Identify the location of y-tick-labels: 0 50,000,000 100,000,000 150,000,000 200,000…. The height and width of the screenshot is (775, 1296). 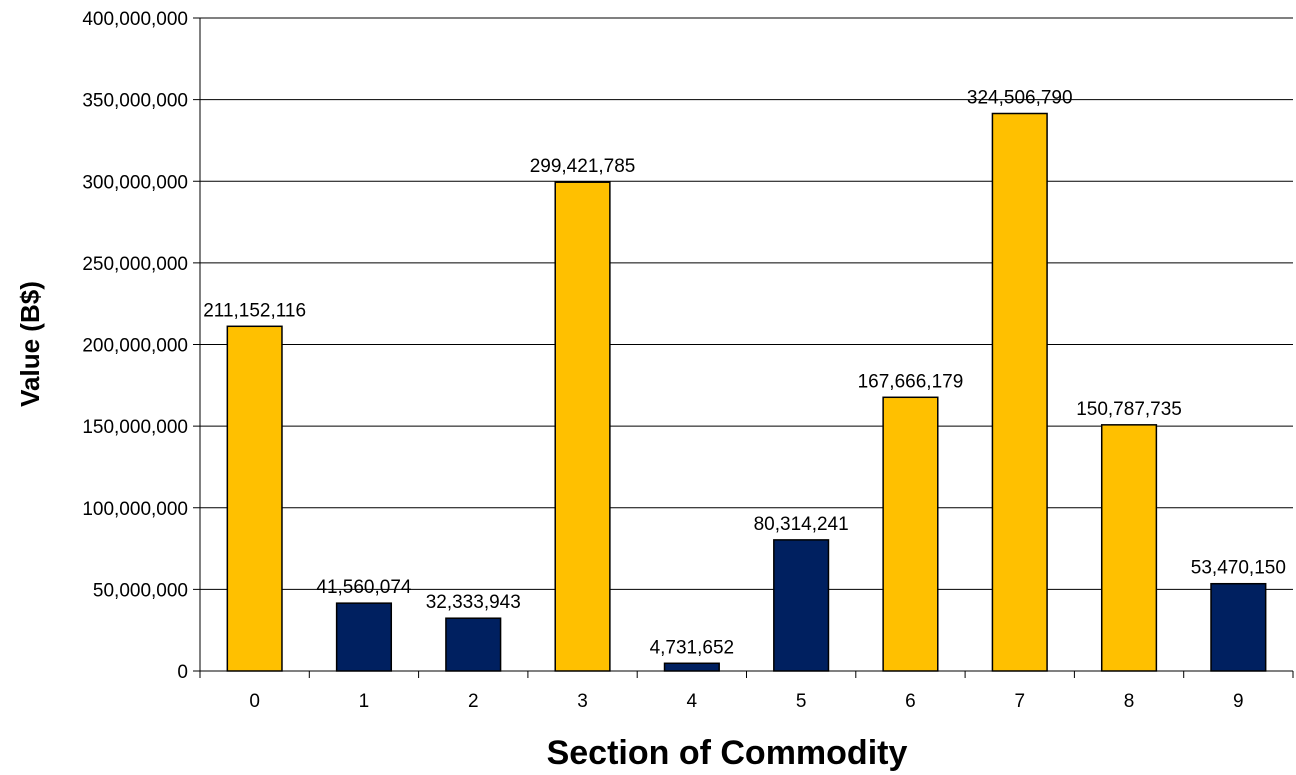
(135, 346).